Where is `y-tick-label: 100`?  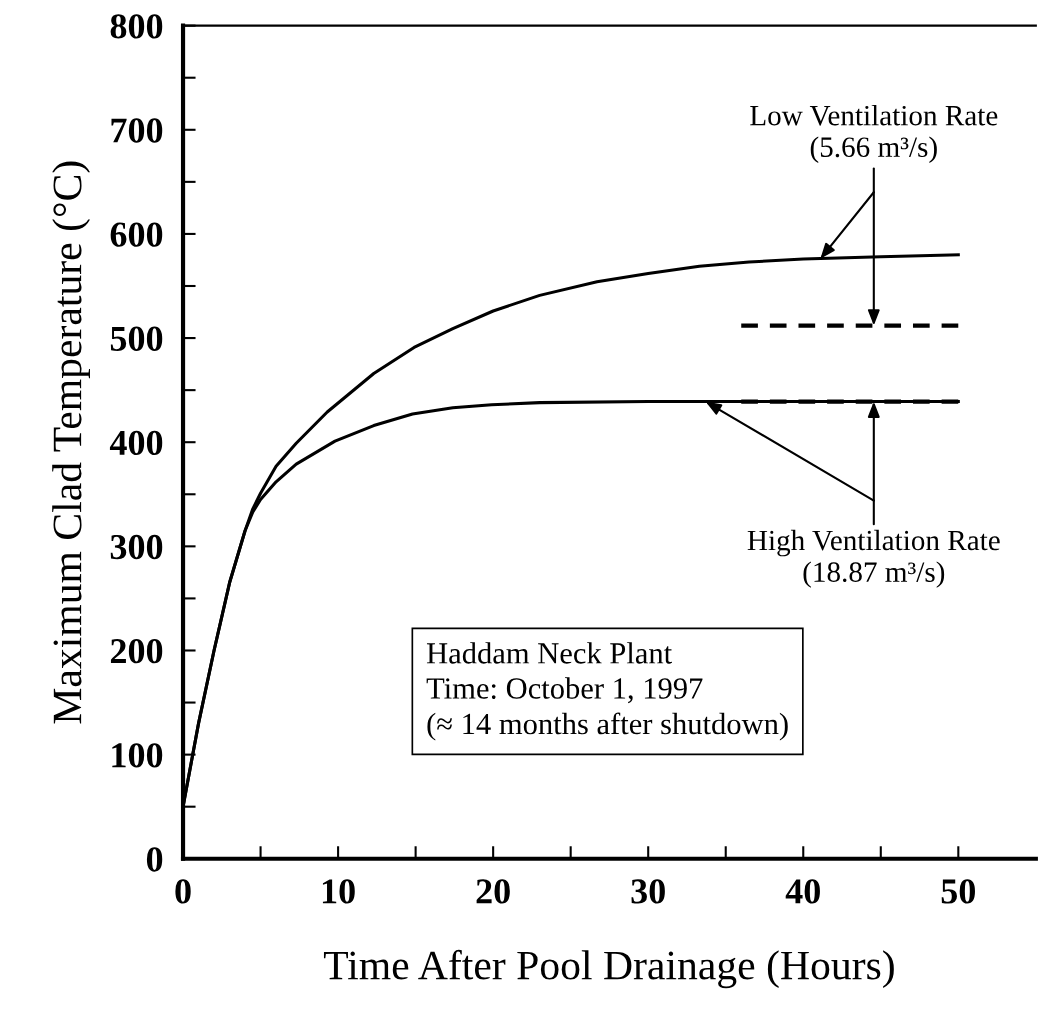
y-tick-label: 100 is located at coordinates (137, 755).